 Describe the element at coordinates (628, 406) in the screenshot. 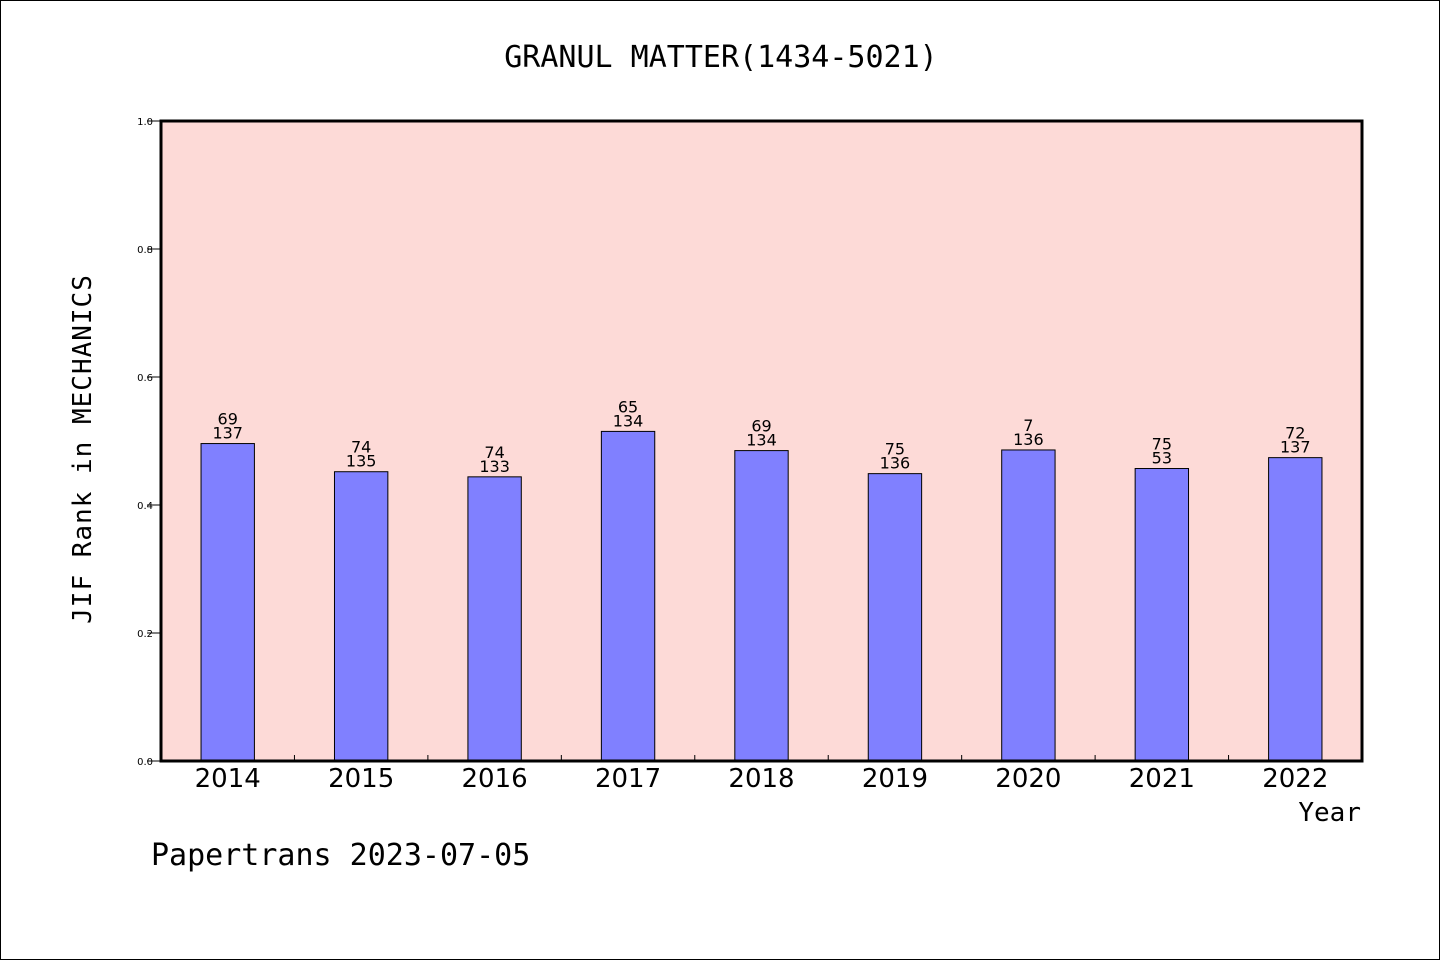

I see `bar-rank-label: 65` at that location.